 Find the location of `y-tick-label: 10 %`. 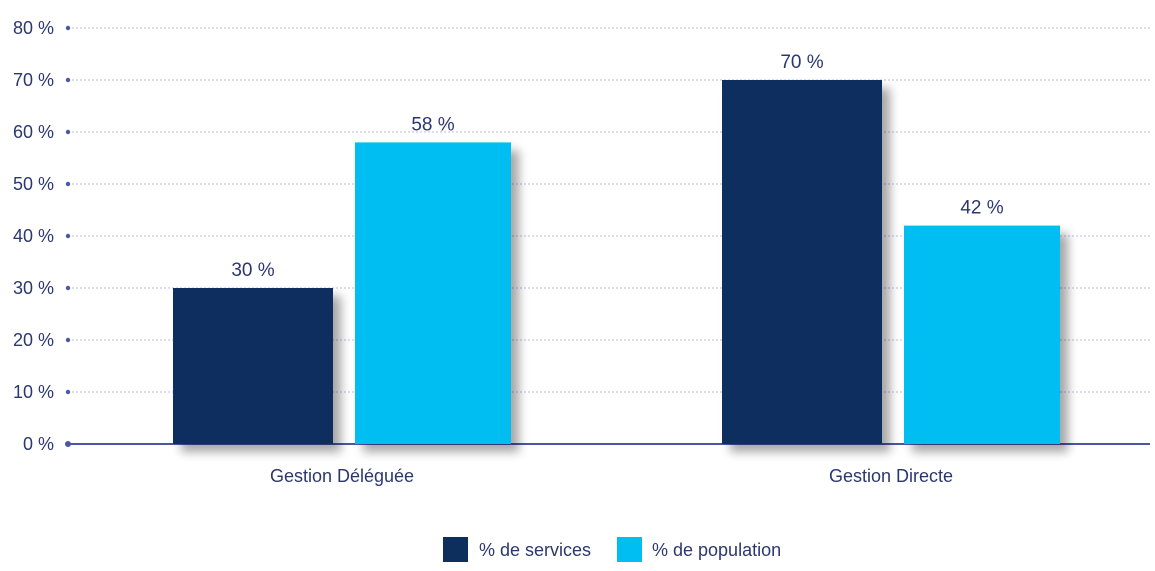

y-tick-label: 10 % is located at coordinates (33, 392).